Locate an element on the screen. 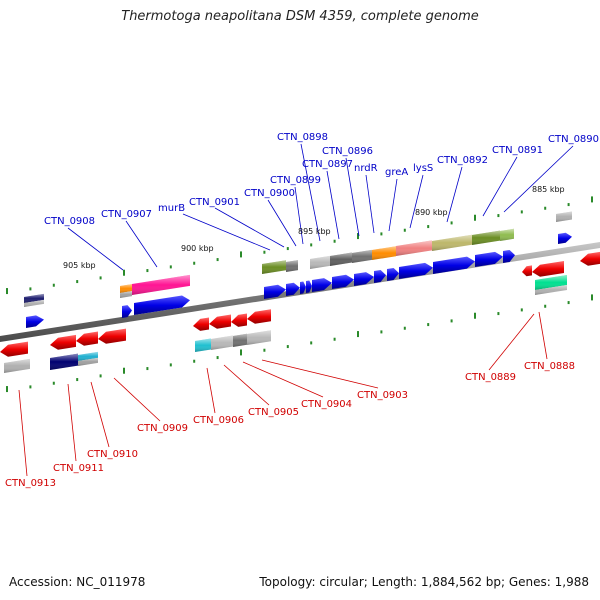 This screenshot has width=600, height=600. cog-bar-7-shine is located at coordinates (320, 262).